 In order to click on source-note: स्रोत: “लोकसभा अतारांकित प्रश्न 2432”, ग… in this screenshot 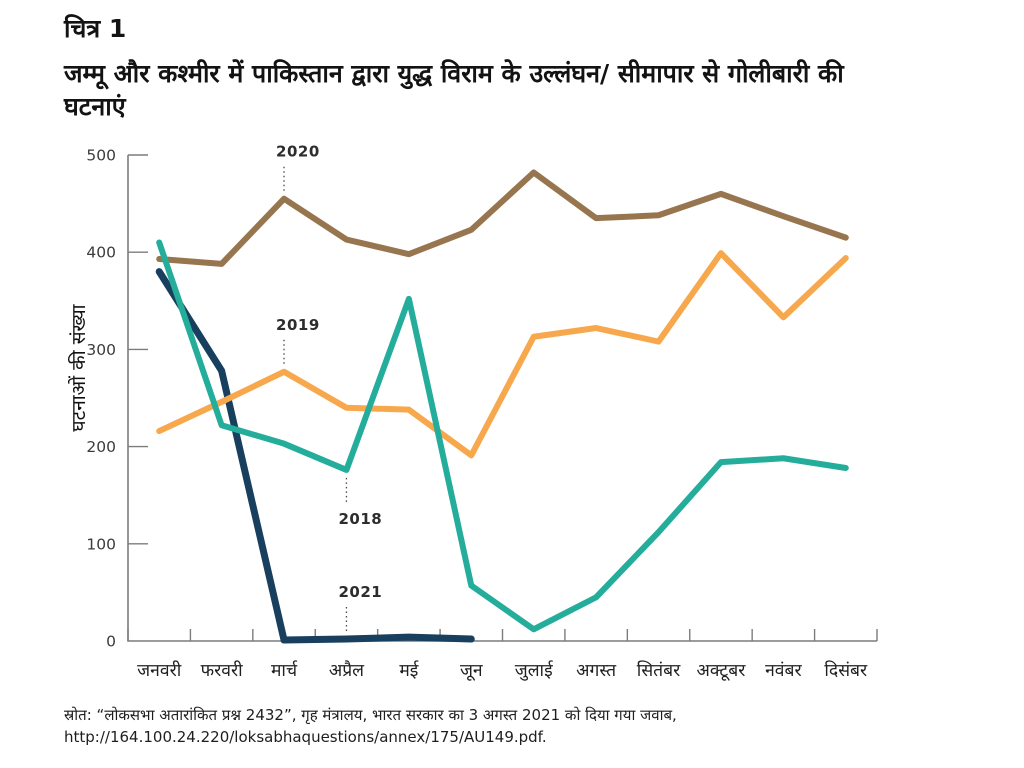, I will do `click(524, 726)`.